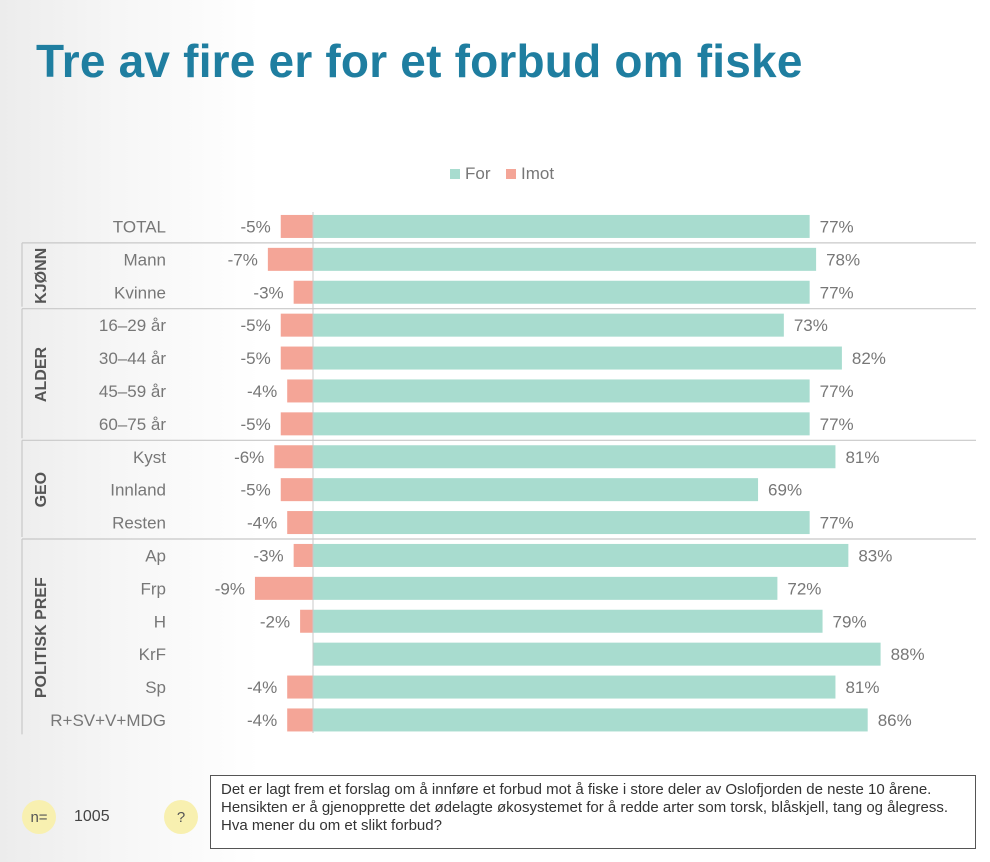  What do you see at coordinates (811, 325) in the screenshot?
I see `data-label-for: 73%` at bounding box center [811, 325].